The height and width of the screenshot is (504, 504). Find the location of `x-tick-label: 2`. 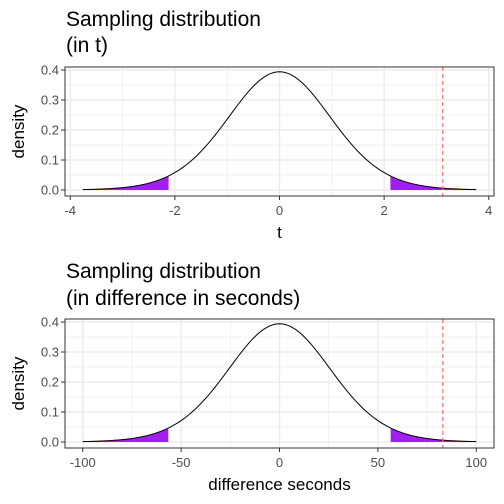

x-tick-label: 2 is located at coordinates (384, 210).